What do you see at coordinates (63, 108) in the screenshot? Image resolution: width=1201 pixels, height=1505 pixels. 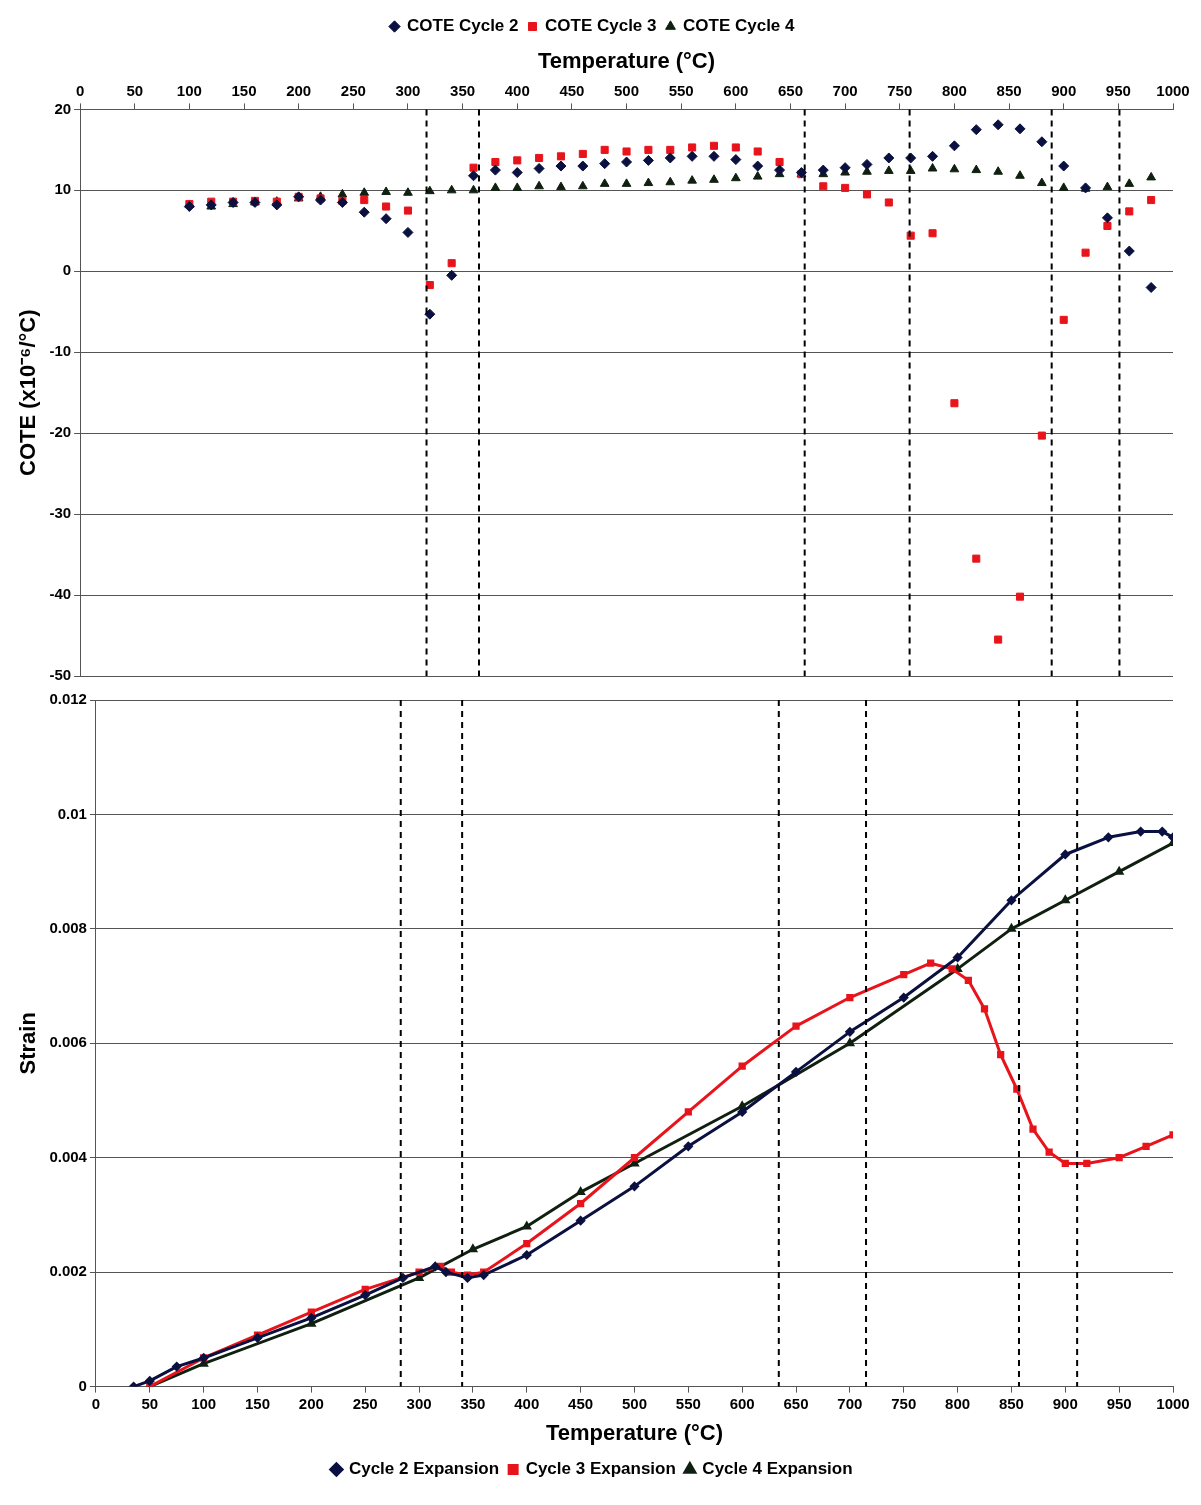 I see `y-tick-label: 20` at bounding box center [63, 108].